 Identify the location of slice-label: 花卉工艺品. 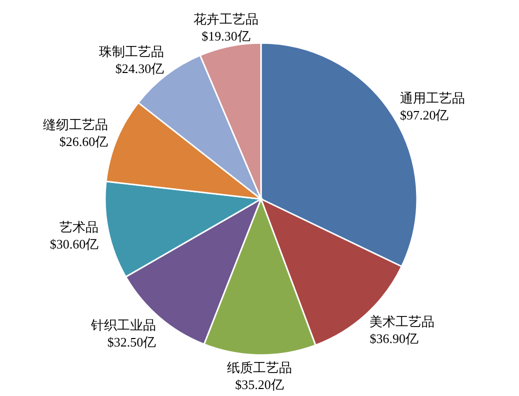
(225, 20).